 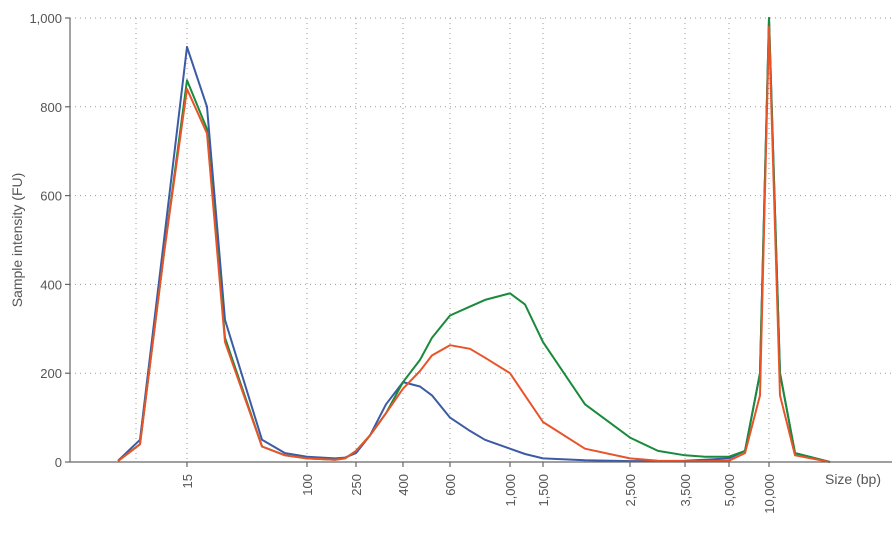 I want to click on x-tick-label: 600, so click(x=450, y=485).